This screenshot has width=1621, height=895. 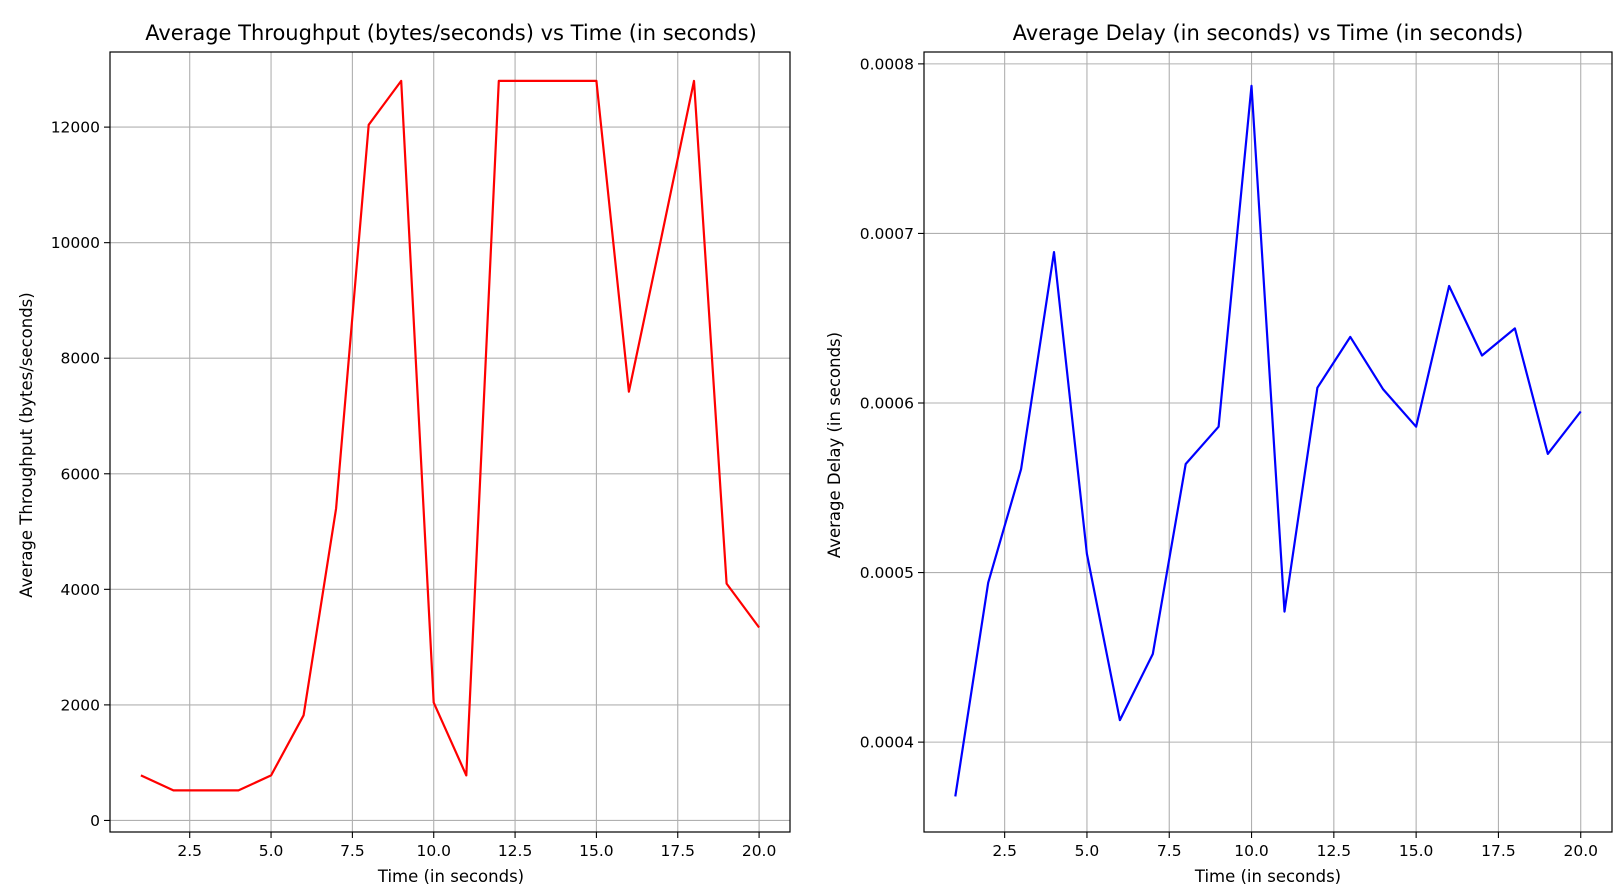 What do you see at coordinates (1267, 876) in the screenshot?
I see `delay-x-axis-label: Time (in seconds)` at bounding box center [1267, 876].